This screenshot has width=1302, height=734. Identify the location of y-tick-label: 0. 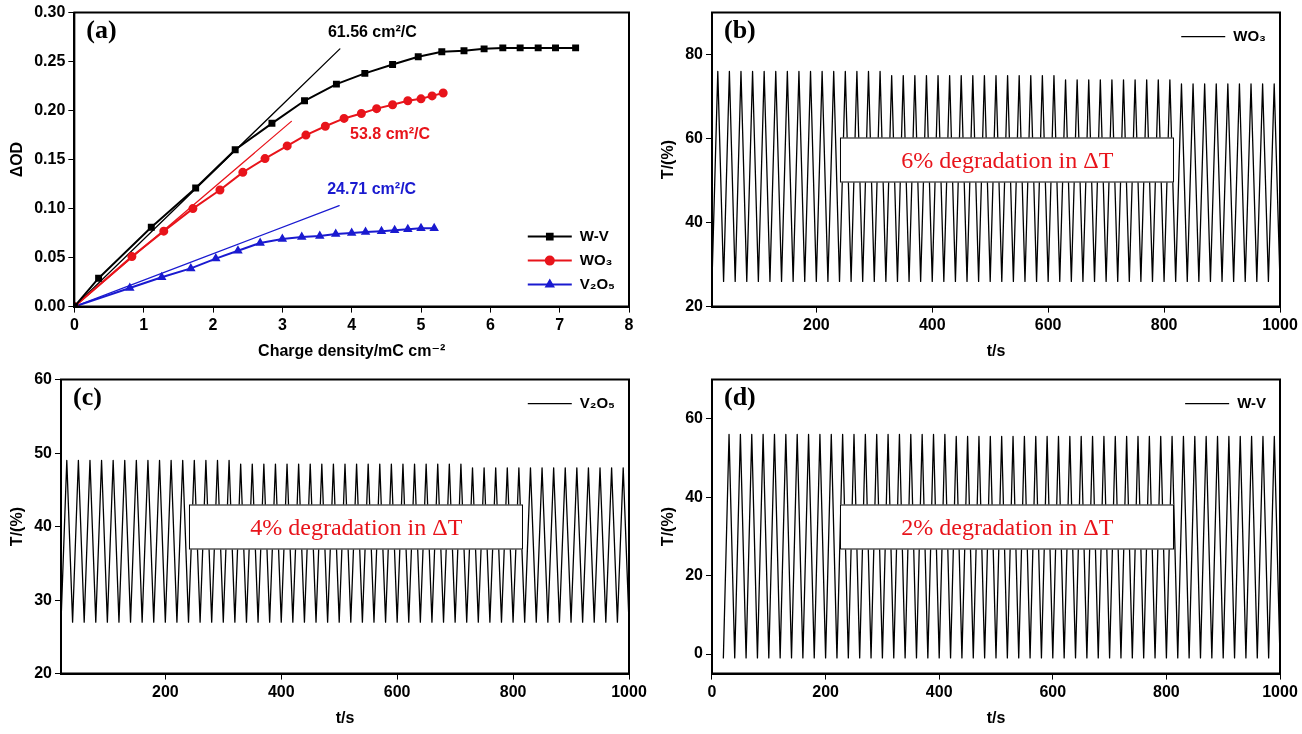
(699, 653).